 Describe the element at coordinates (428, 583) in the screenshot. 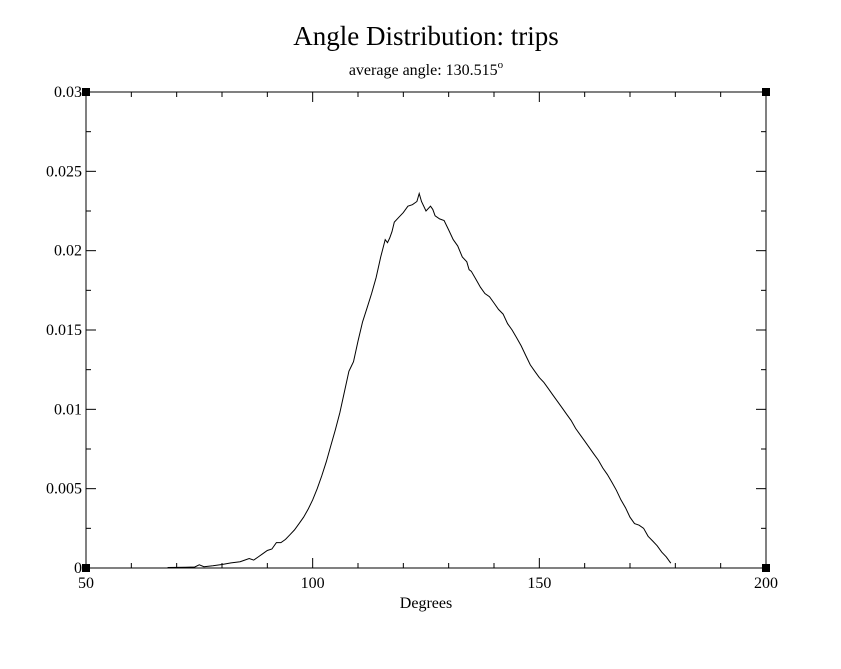

I see `x-tick-labels: 50 100 150 200` at that location.